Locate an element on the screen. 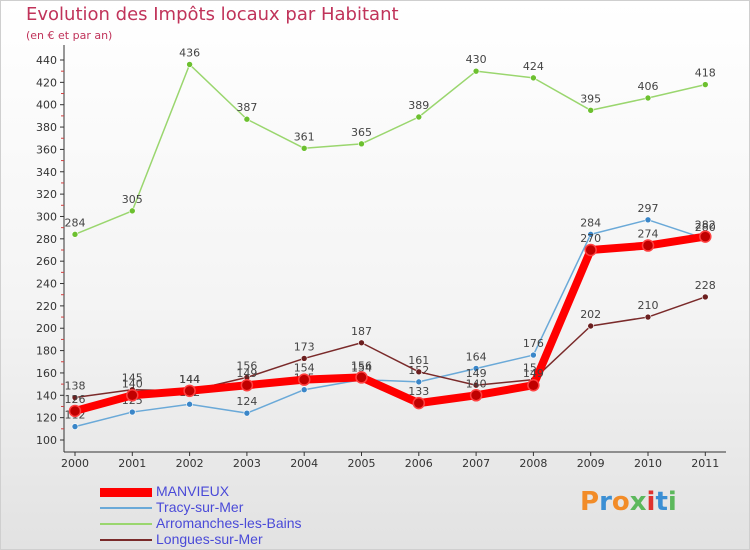 This screenshot has height=550, width=750. y-tick-label: 440 is located at coordinates (46, 60).